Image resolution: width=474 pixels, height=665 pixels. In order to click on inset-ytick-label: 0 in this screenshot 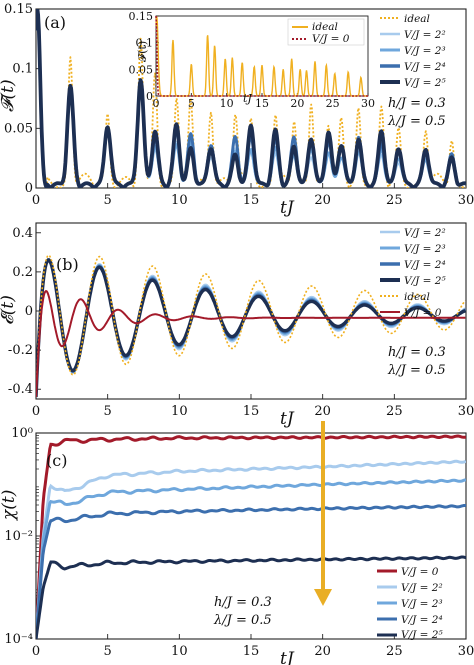, I will do `click(149, 96)`.